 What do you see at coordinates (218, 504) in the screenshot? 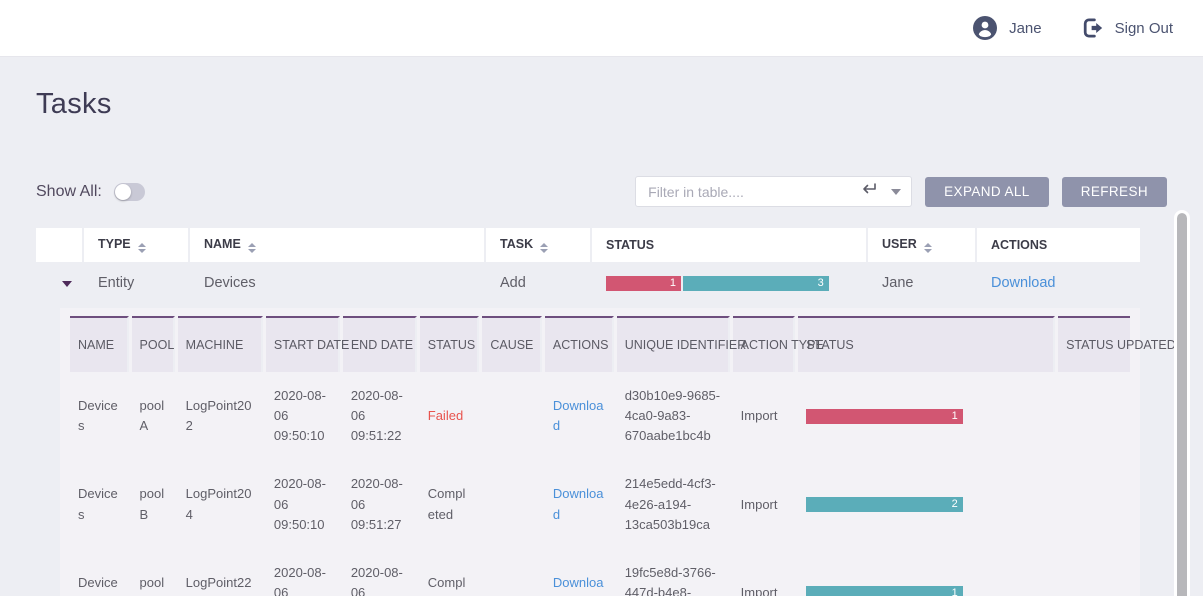
I see `sub-machine: LogPoint204` at bounding box center [218, 504].